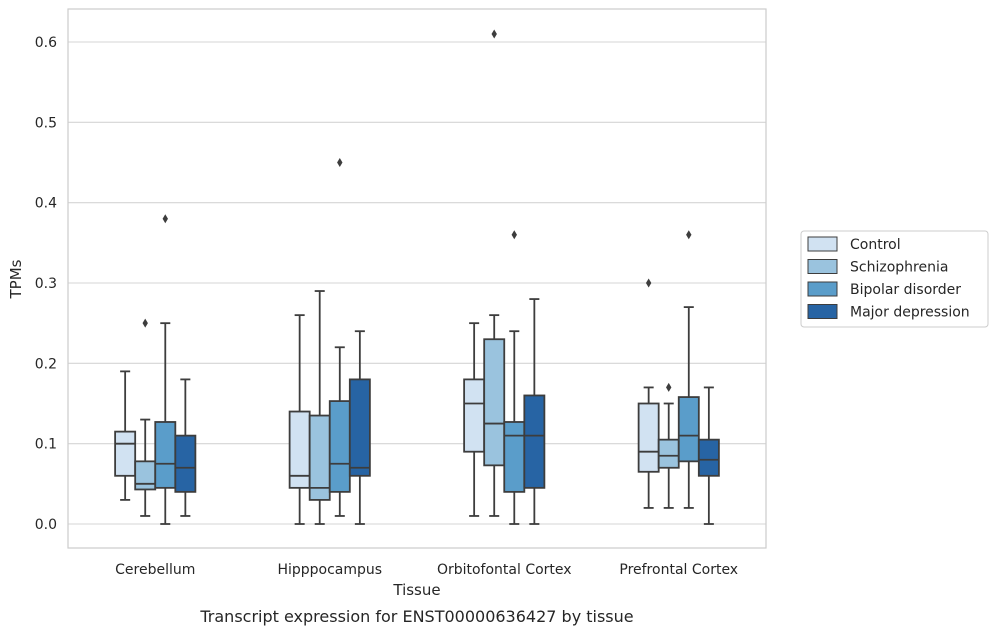 This screenshot has width=997, height=634. What do you see at coordinates (16, 279) in the screenshot?
I see `y-axis-label: TPMs` at bounding box center [16, 279].